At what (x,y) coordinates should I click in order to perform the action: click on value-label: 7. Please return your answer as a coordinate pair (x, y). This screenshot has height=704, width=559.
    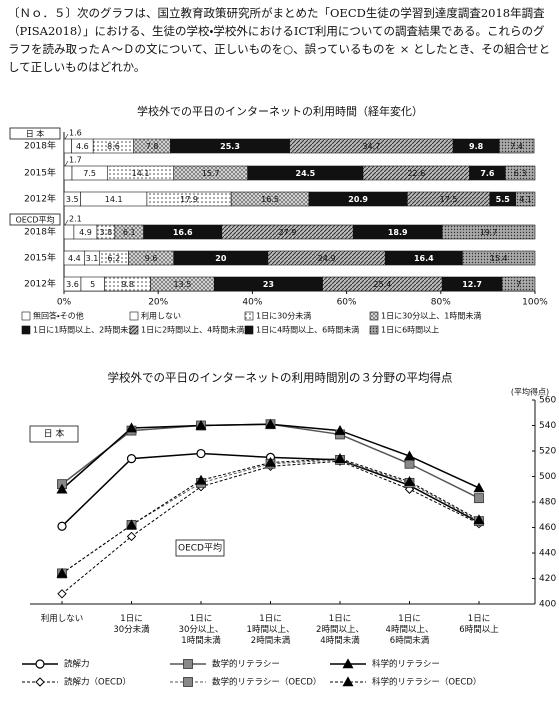
    Looking at the image, I should click on (518, 284).